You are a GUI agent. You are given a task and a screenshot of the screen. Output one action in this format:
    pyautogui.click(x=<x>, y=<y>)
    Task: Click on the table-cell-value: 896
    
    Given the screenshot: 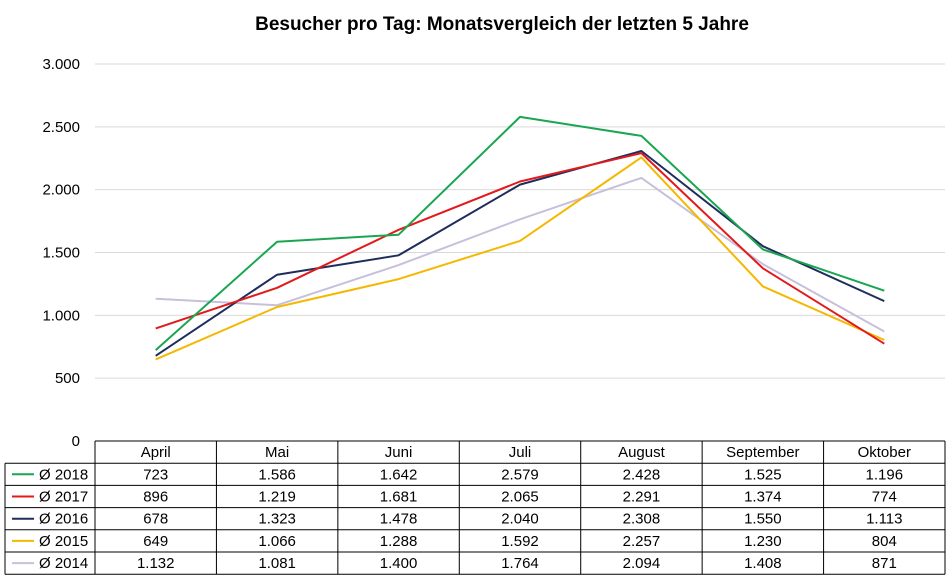 What is the action you would take?
    pyautogui.click(x=155, y=497)
    